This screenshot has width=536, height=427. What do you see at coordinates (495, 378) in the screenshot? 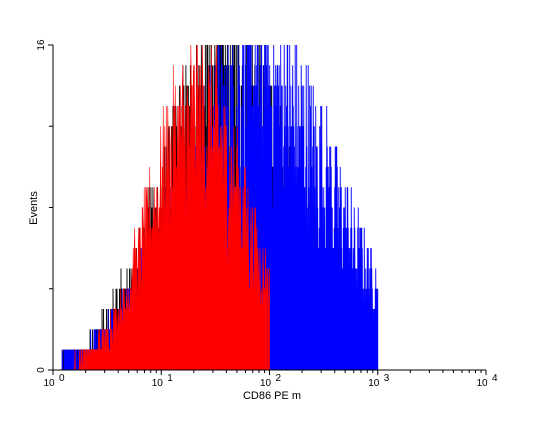
I see `x-tick-exponent: 4` at bounding box center [495, 378].